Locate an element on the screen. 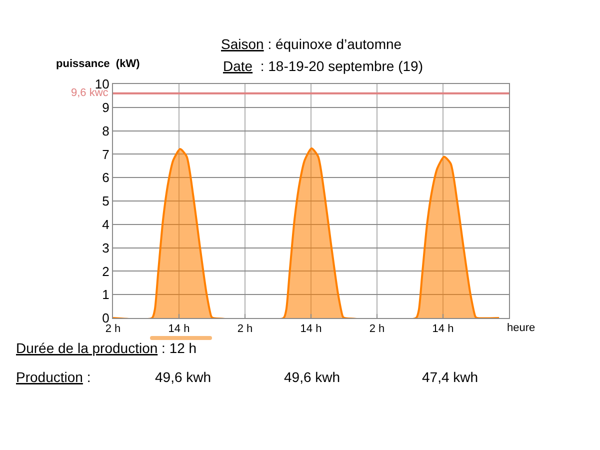 The height and width of the screenshot is (450, 600). text: Durée de la production : 12 h is located at coordinates (106, 348).